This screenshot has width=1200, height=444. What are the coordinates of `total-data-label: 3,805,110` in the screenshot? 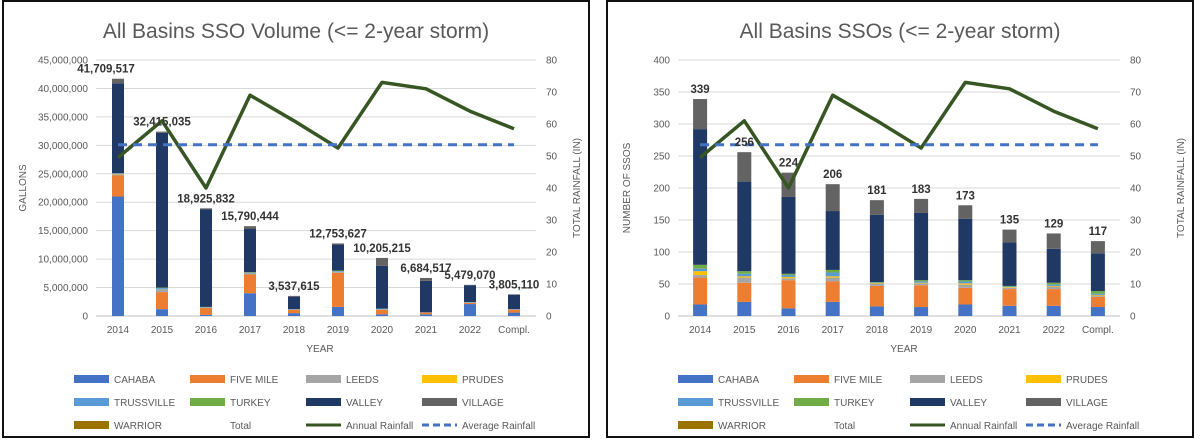 It's located at (514, 285).